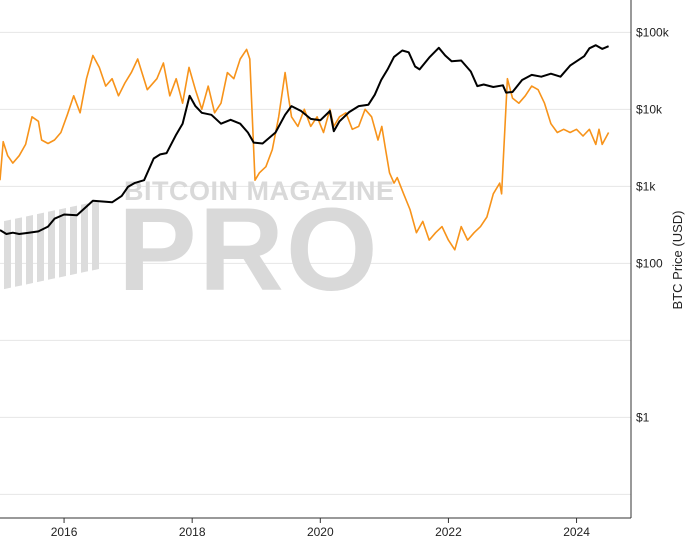  I want to click on x-axis-ticks: 2016 2018 2020 2022 2024, so click(320, 528).